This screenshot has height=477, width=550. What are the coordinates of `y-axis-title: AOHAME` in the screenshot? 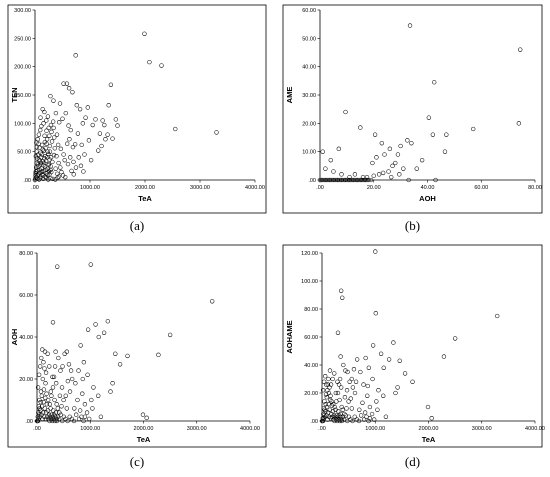 It's located at (289, 336).